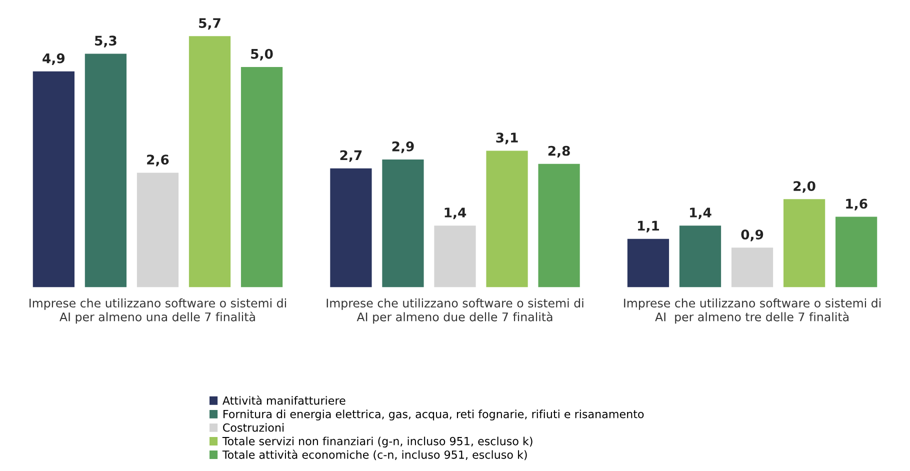  I want to click on legend-label: Costruzioni, so click(253, 427).